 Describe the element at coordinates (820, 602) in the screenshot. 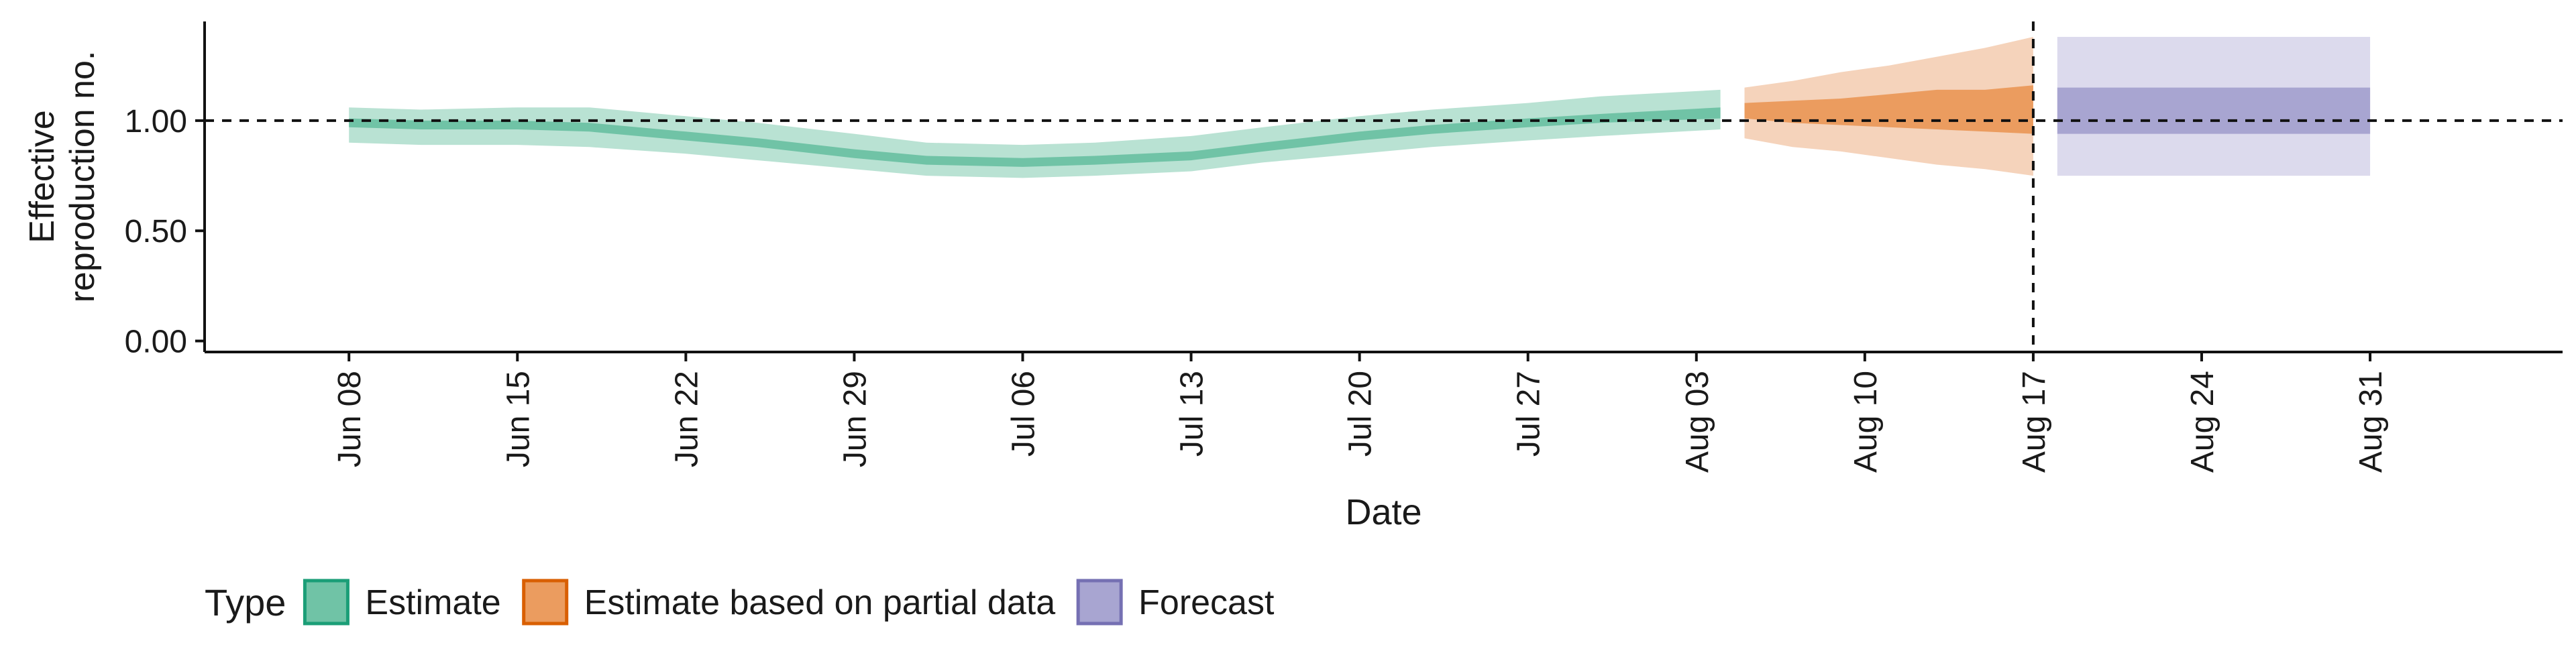

I see `legend-label-estimate-based-on-partial-data: Estimate based on partial data` at that location.